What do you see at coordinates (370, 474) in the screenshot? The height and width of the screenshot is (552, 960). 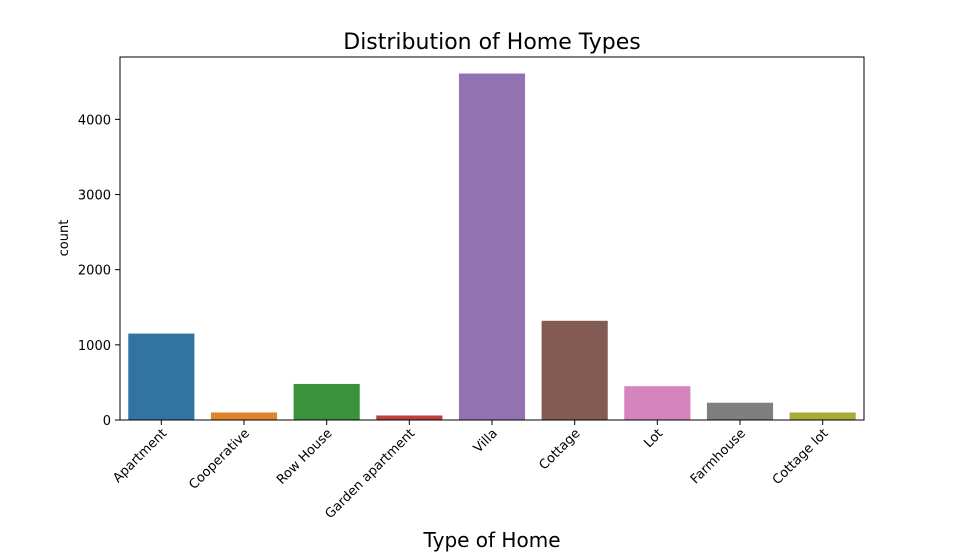 I see `x-tick-label: Garden apartment` at bounding box center [370, 474].